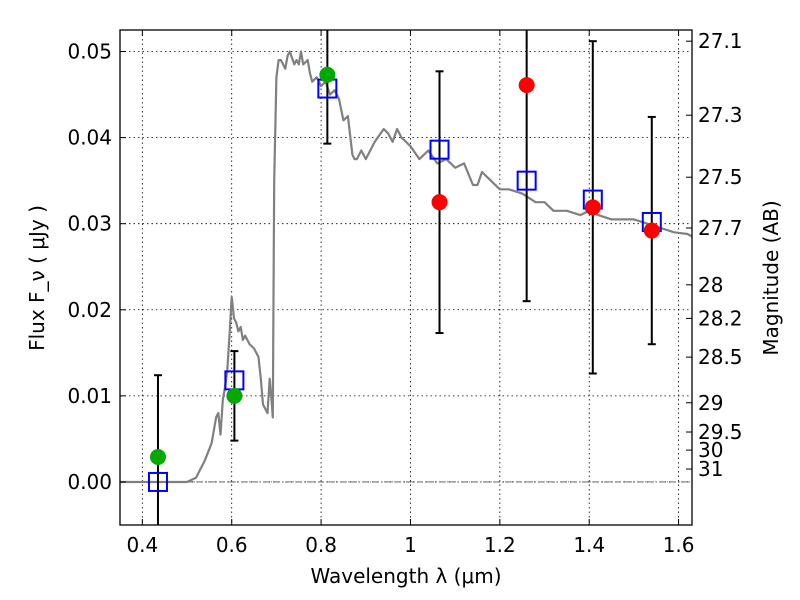 This screenshot has height=600, width=800. Describe the element at coordinates (89, 396) in the screenshot. I see `y-tick-label: 0.01` at that location.